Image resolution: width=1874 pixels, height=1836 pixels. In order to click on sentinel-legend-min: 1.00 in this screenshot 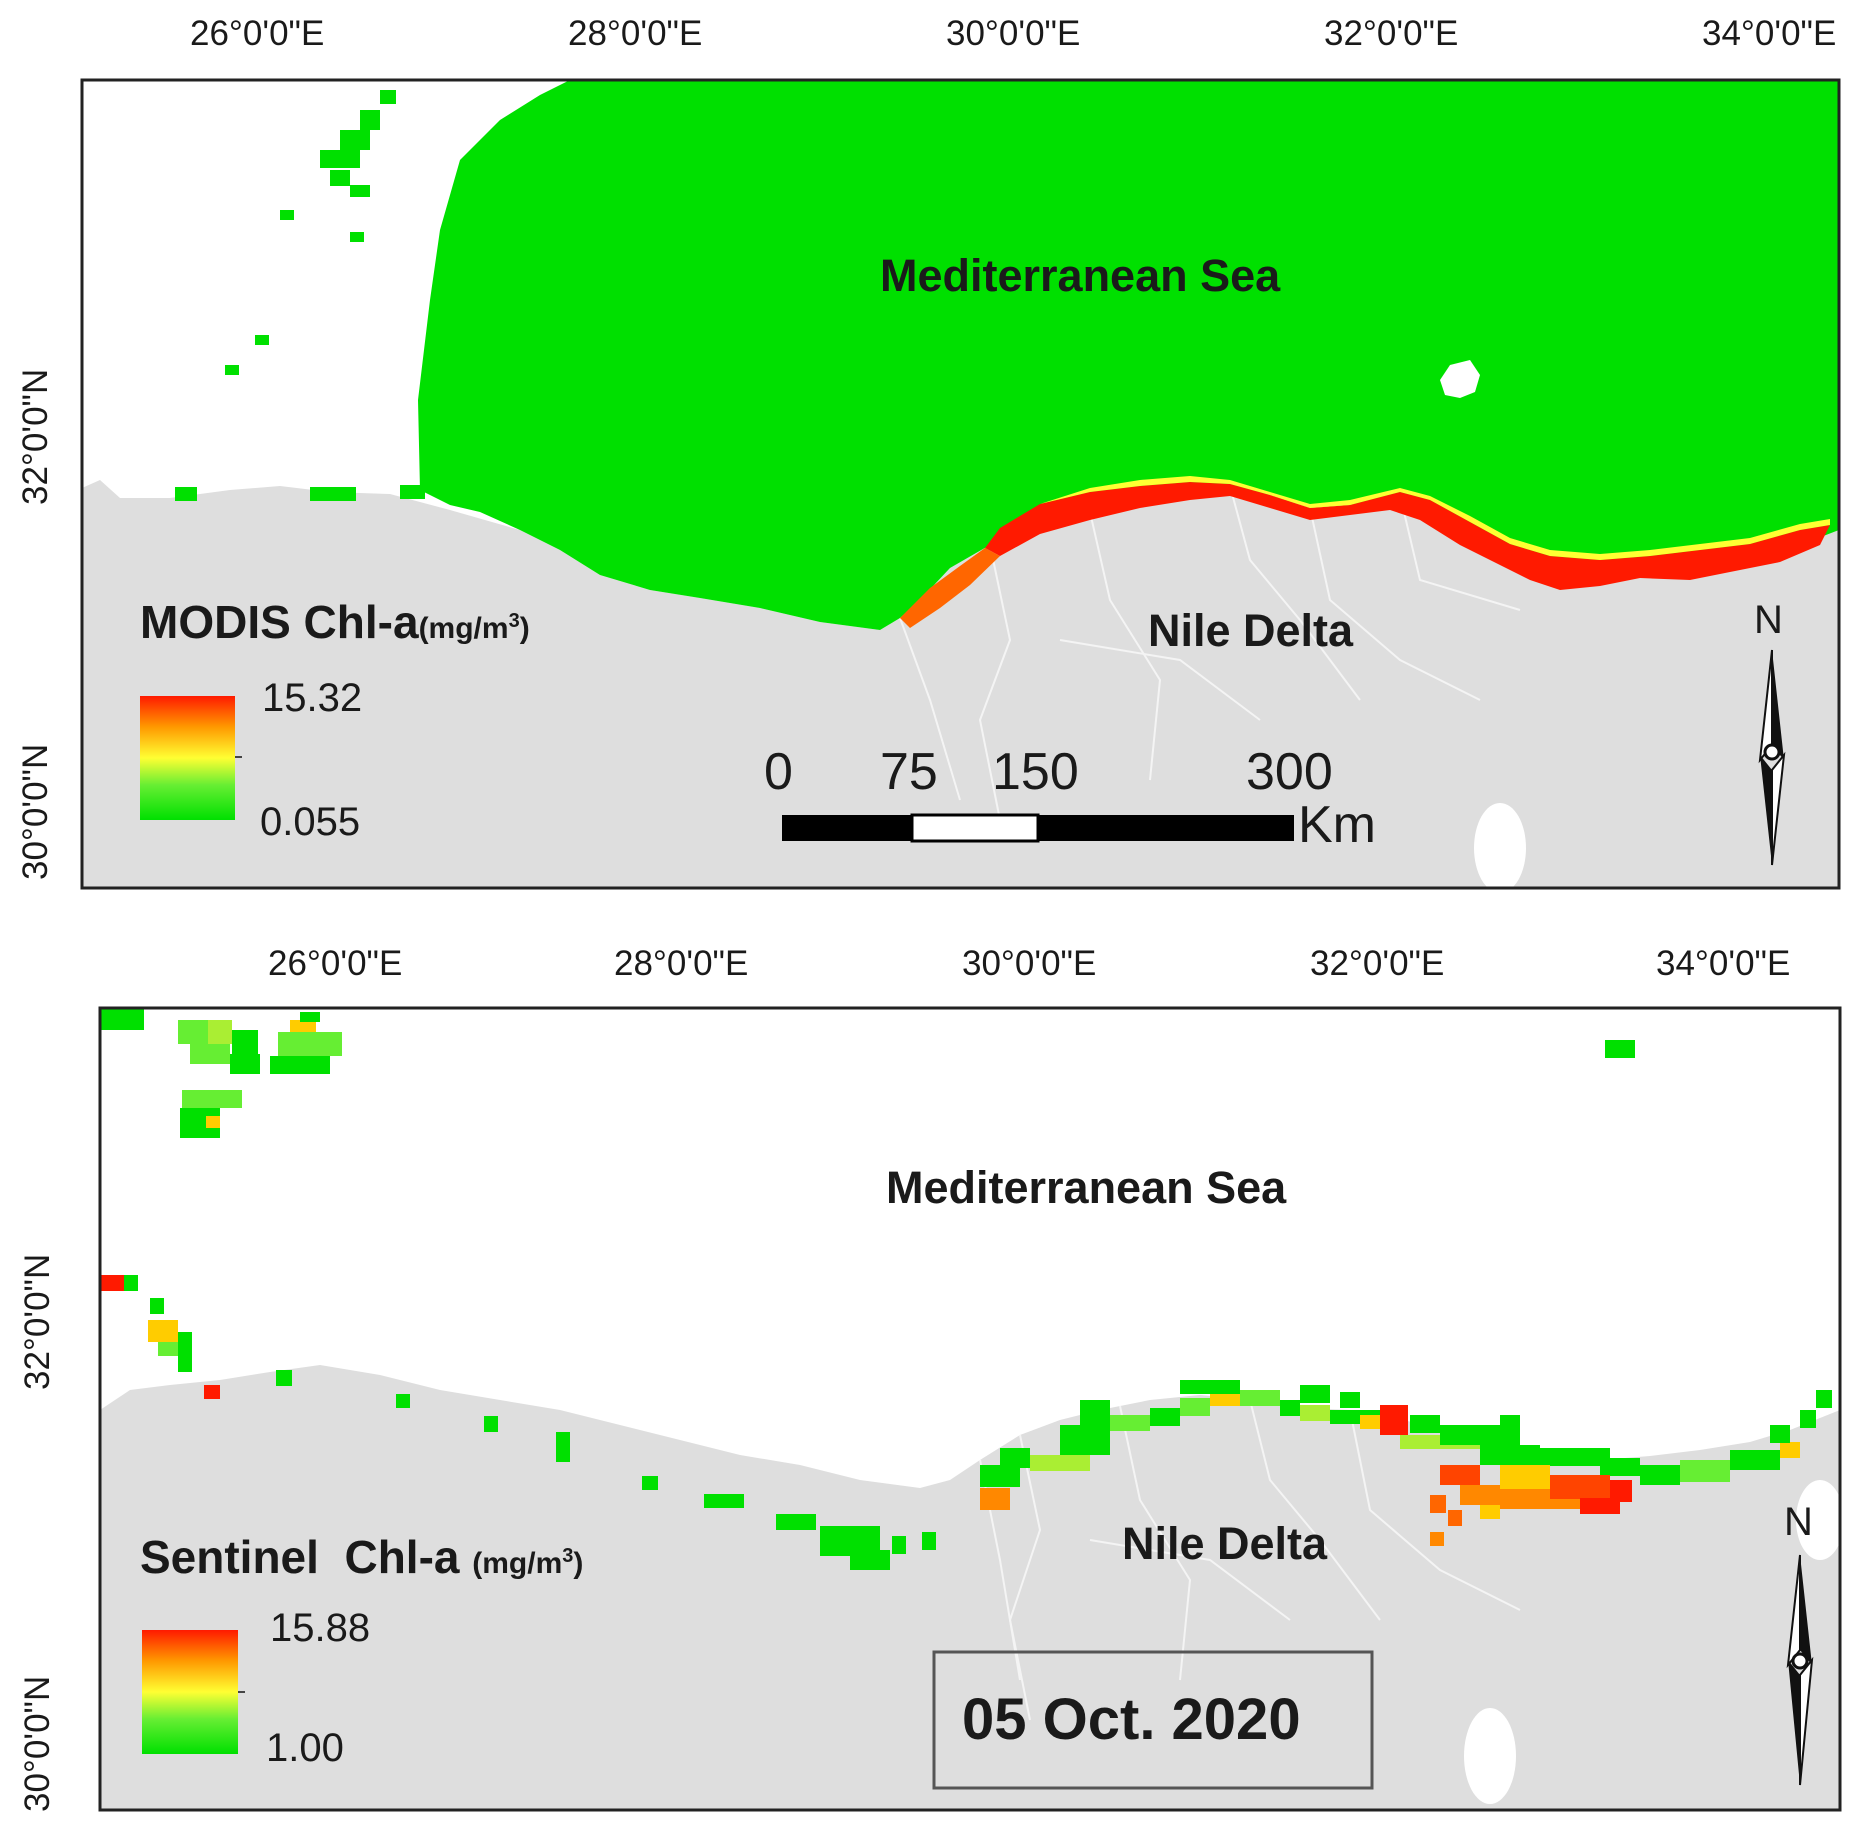, I will do `click(305, 1748)`.